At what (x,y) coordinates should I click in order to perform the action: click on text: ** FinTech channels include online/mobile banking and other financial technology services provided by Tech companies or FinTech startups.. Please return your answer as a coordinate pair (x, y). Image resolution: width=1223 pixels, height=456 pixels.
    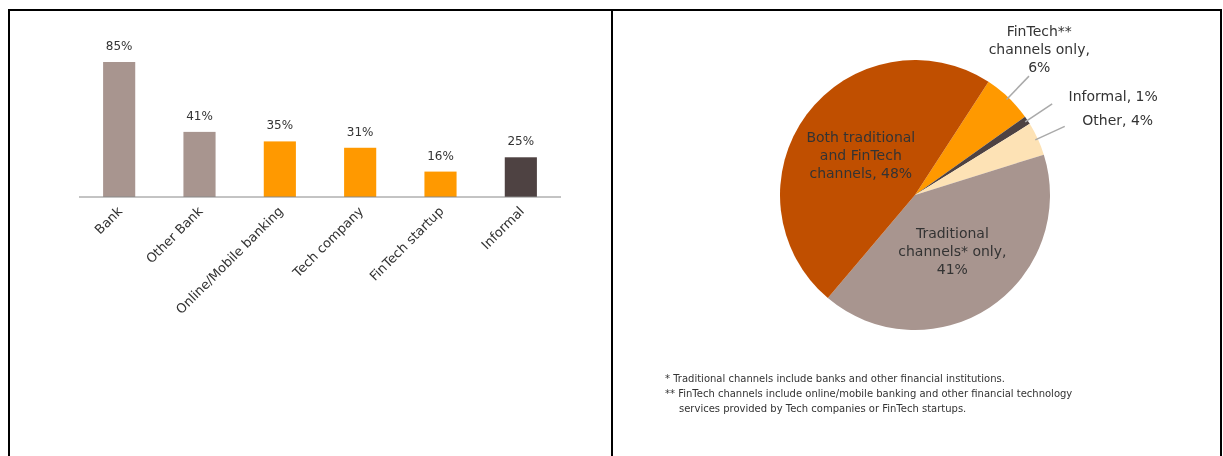
    Looking at the image, I should click on (869, 401).